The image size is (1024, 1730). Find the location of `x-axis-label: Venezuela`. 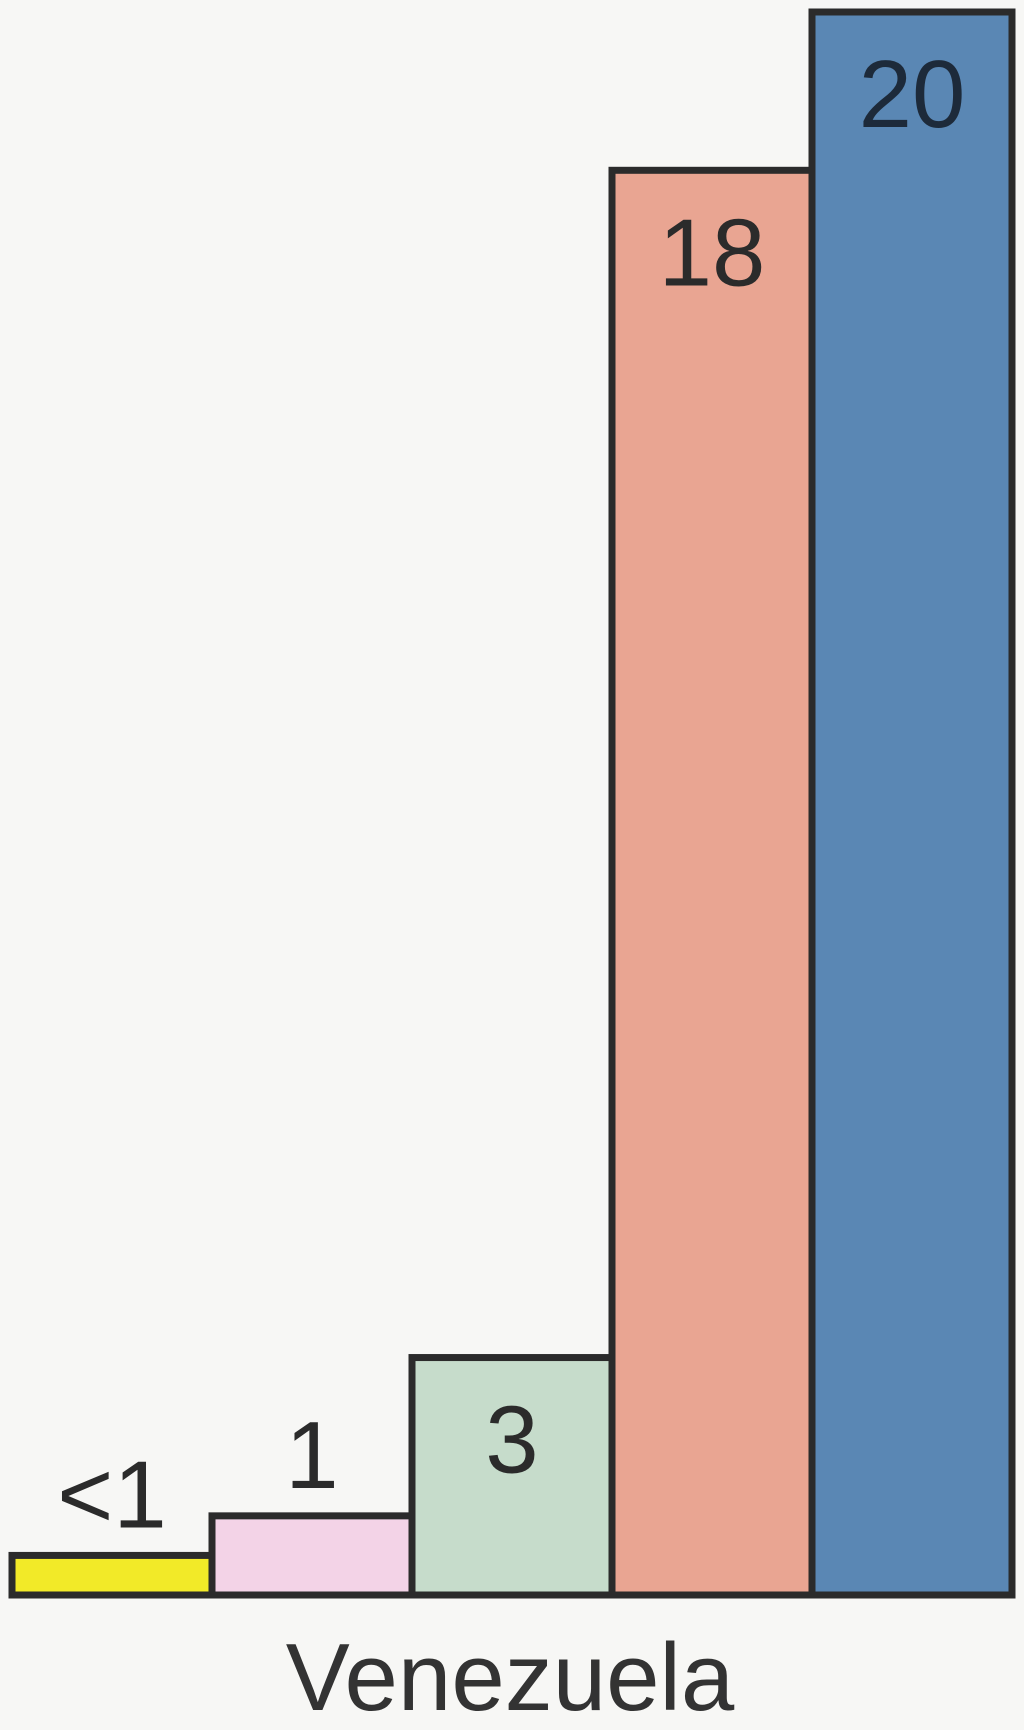

x-axis-label: Venezuela is located at coordinates (510, 1674).